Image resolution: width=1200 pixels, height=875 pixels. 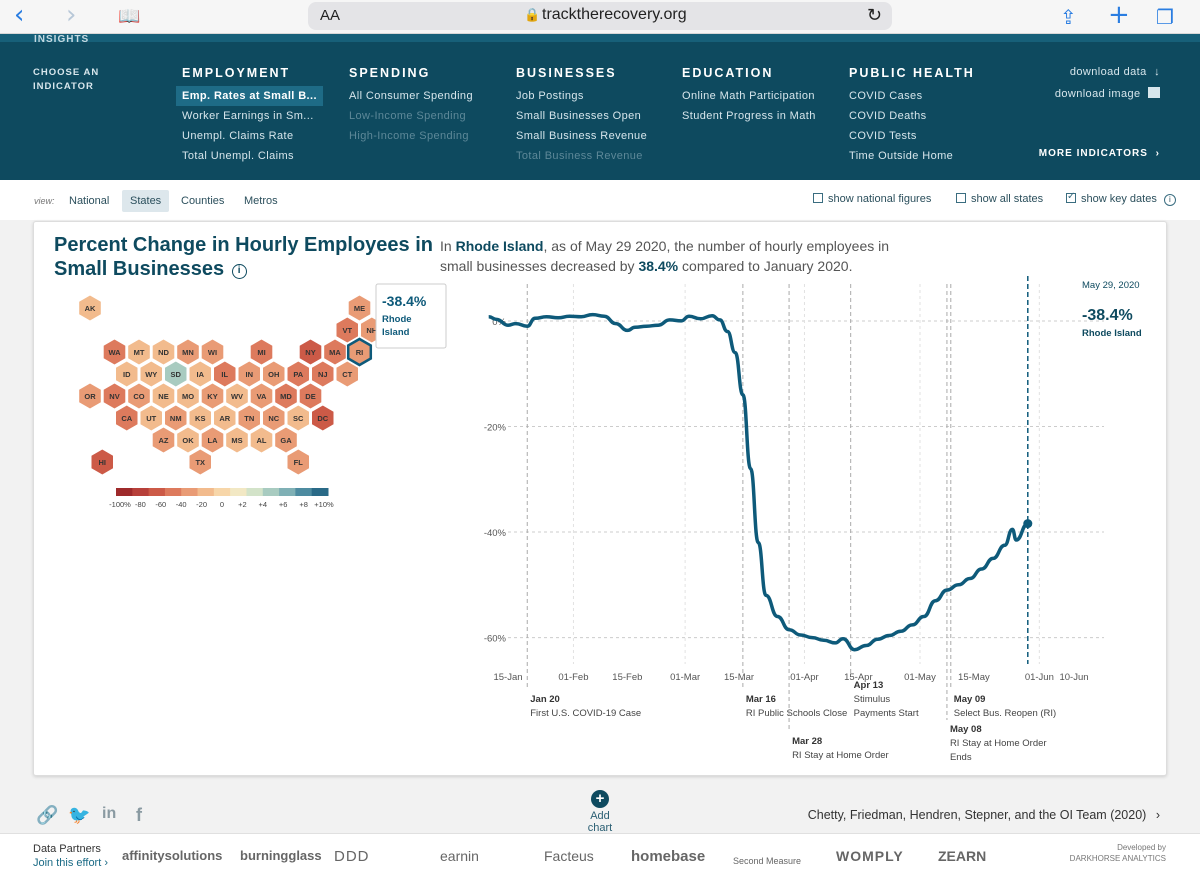 I want to click on logo-ddd: DDD, so click(x=352, y=856).